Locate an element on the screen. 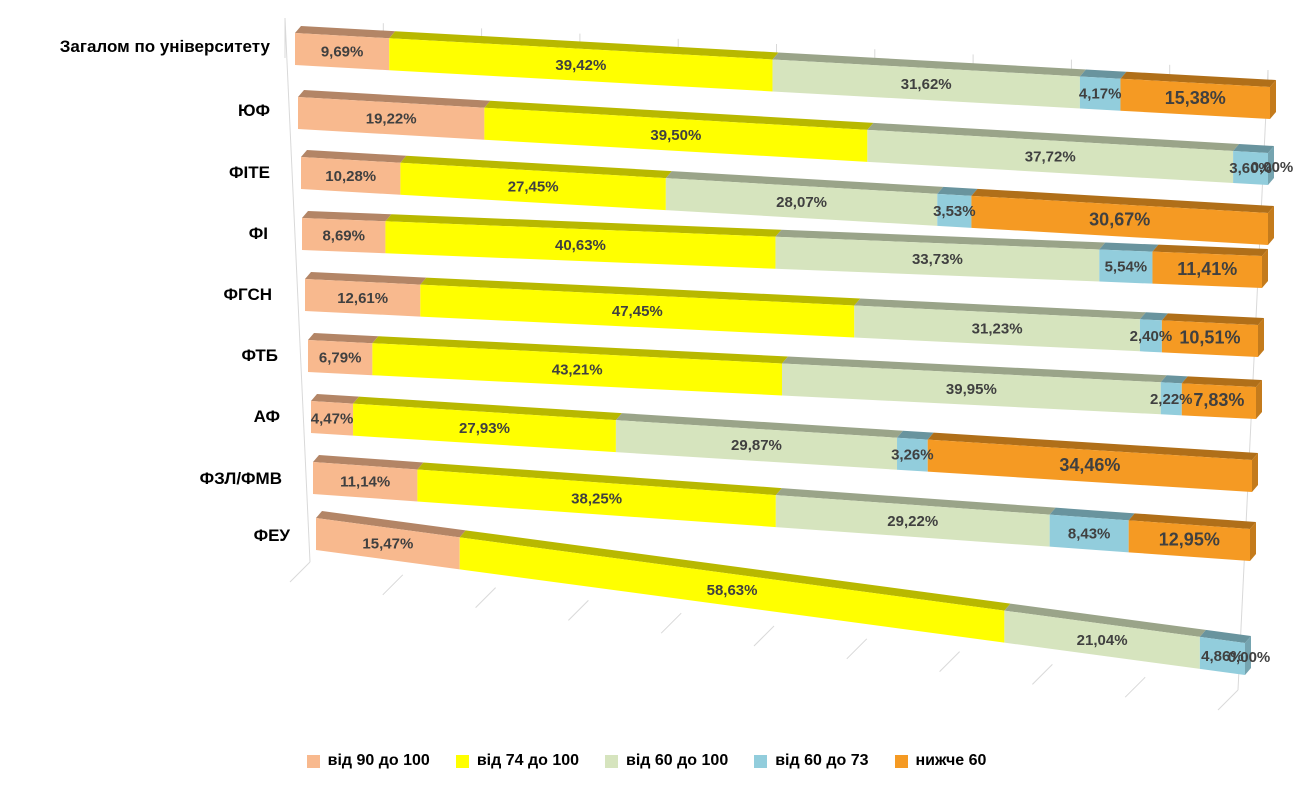 The width and height of the screenshot is (1293, 785). value-label-2-2: 28,07% is located at coordinates (801, 202).